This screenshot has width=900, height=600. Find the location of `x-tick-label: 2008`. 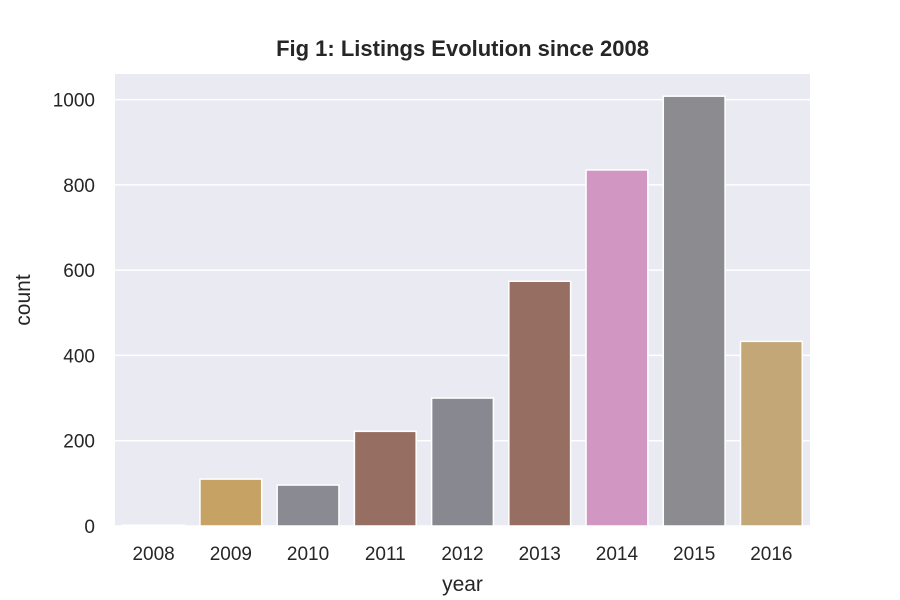

x-tick-label: 2008 is located at coordinates (153, 554).